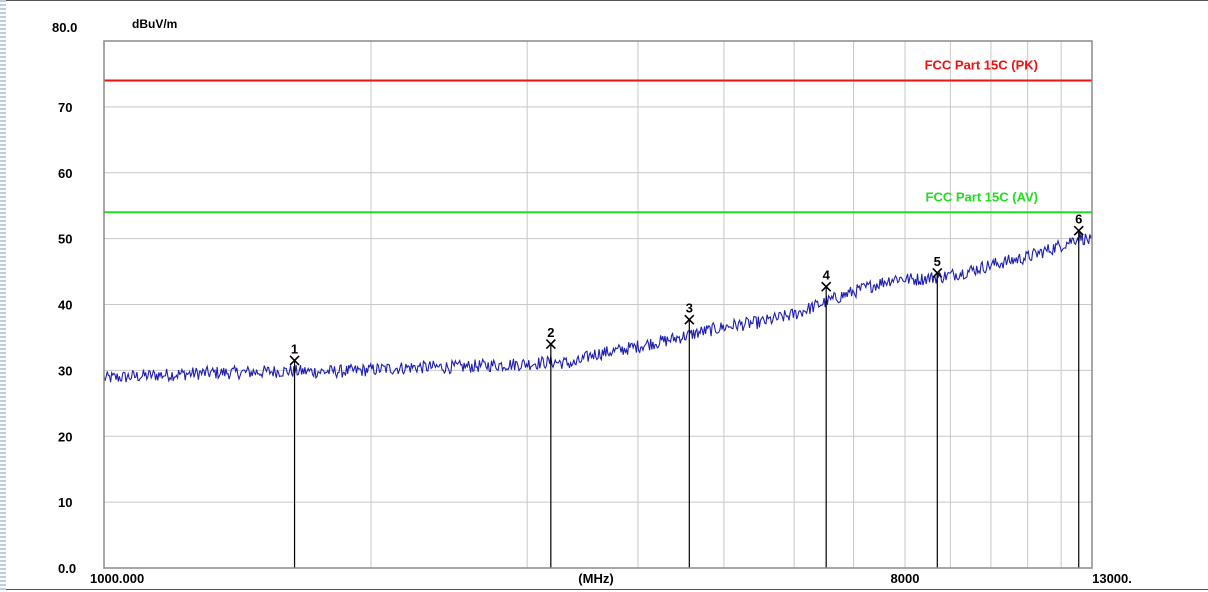 The width and height of the screenshot is (1208, 592). What do you see at coordinates (3, 296) in the screenshot?
I see `window-left-edge` at bounding box center [3, 296].